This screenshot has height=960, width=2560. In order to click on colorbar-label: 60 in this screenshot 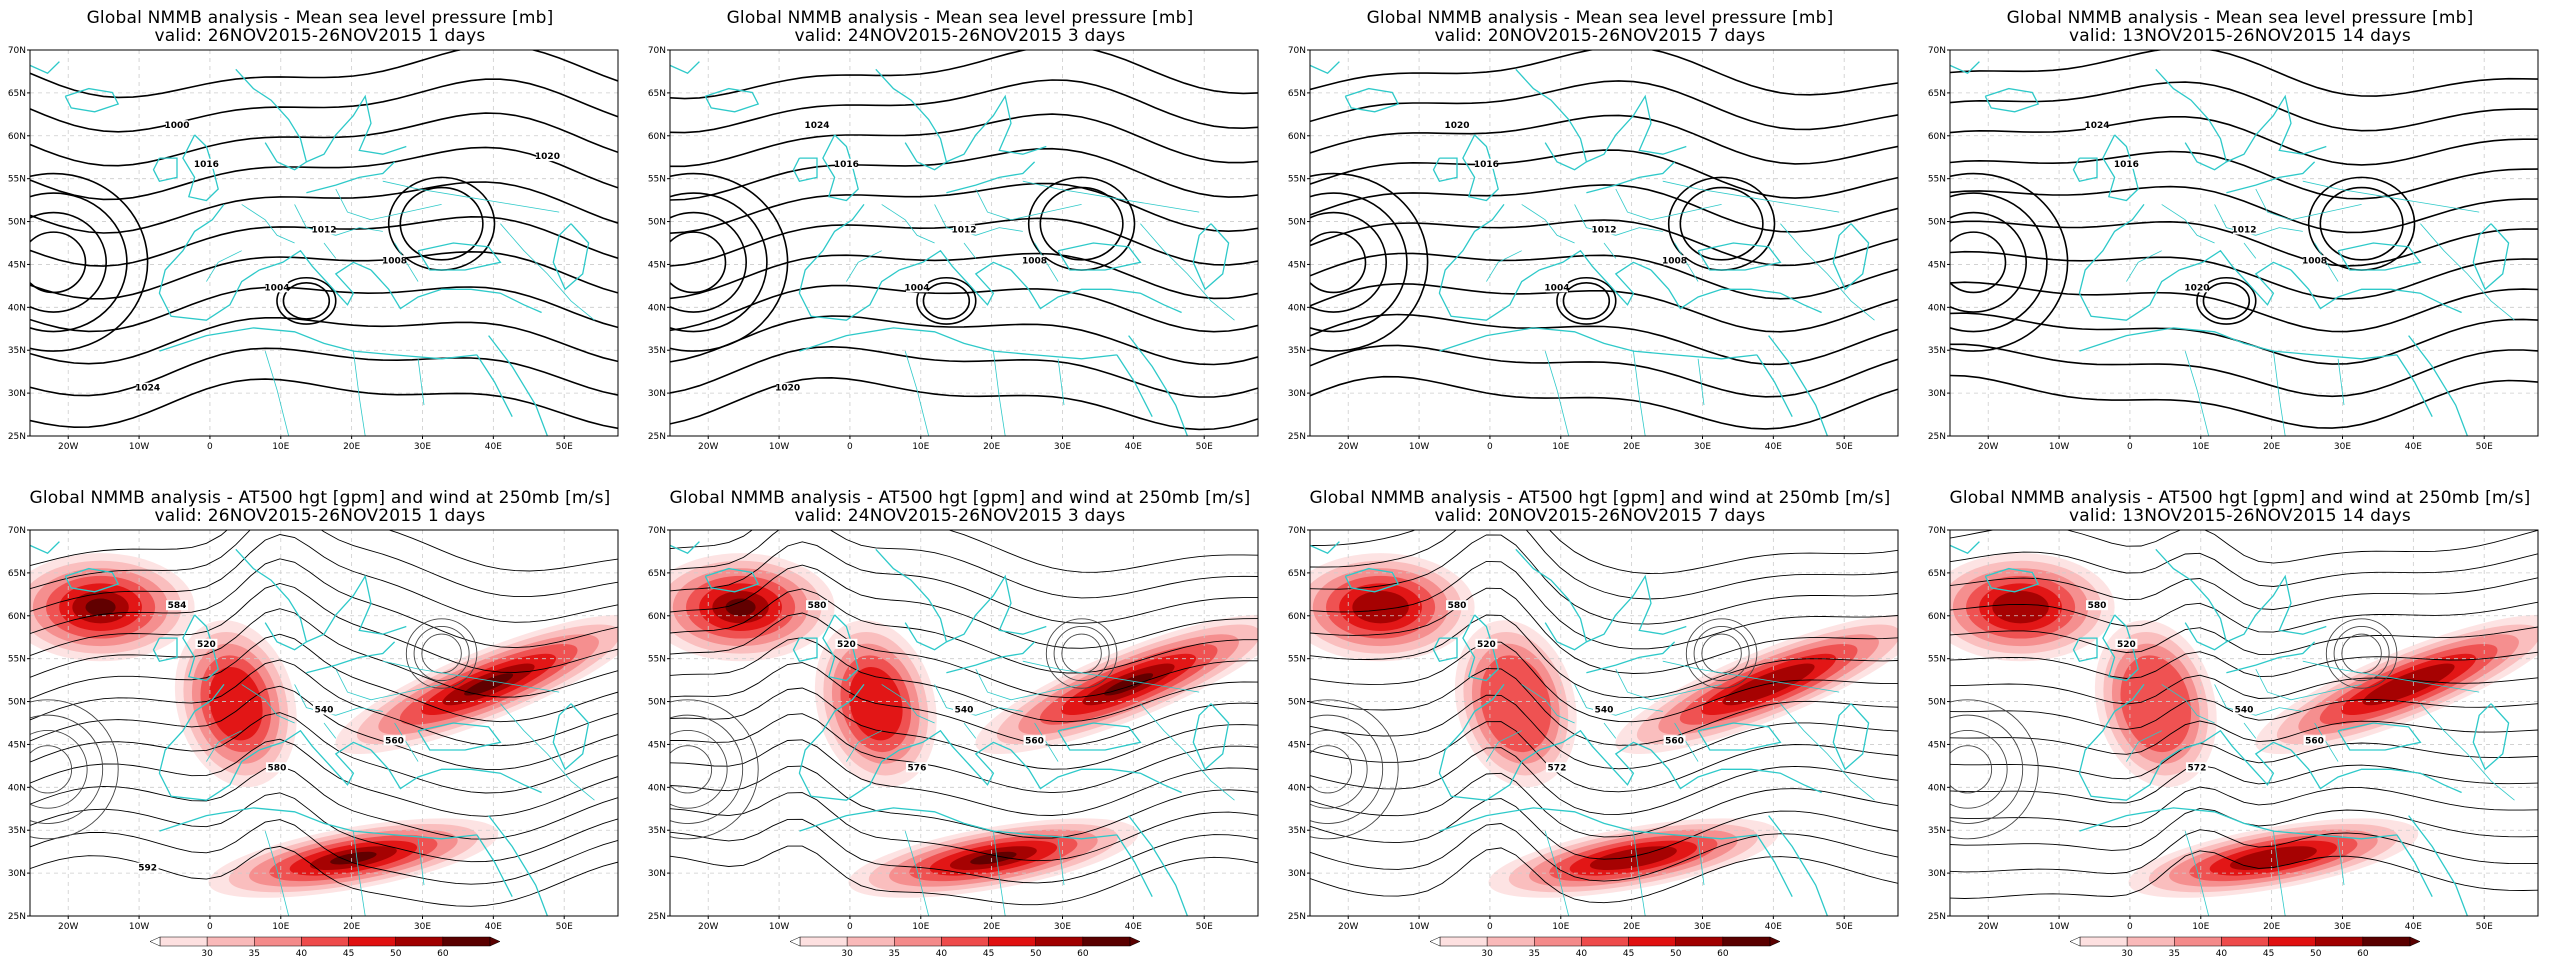, I will do `click(1723, 954)`.